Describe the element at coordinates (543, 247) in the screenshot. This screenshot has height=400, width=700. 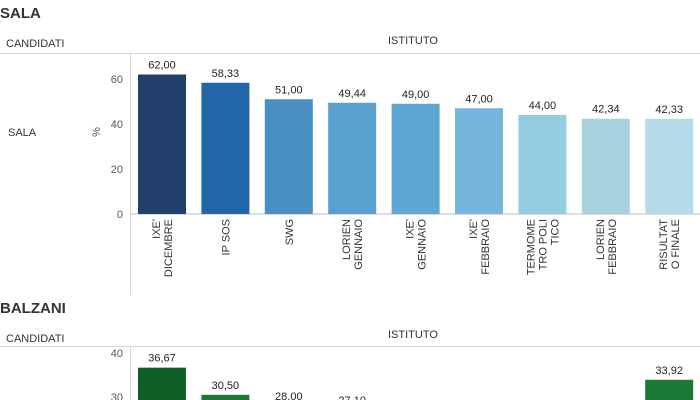
I see `sala-x-tick-label: TERMOMETRO POLITICO` at that location.